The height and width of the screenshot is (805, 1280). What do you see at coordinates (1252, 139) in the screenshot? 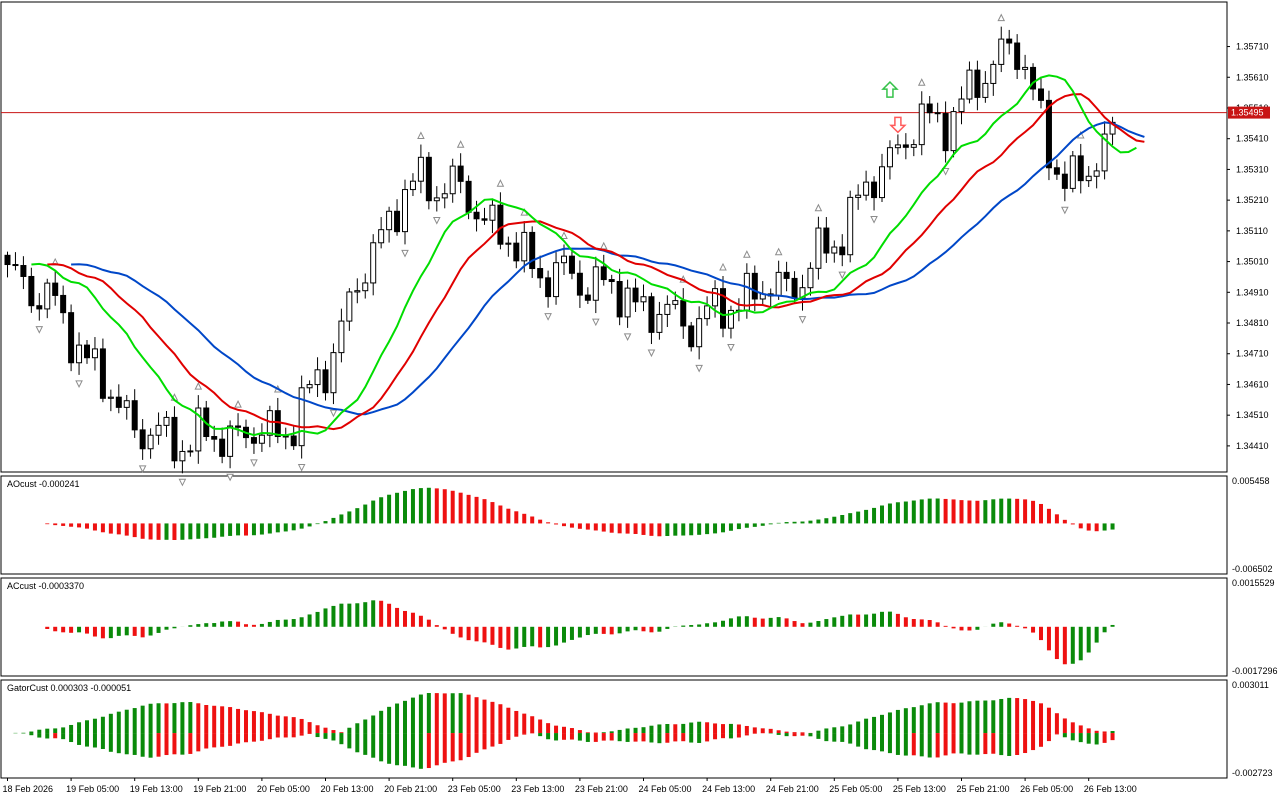
I see `price-tick-label: 1.35410` at bounding box center [1252, 139].